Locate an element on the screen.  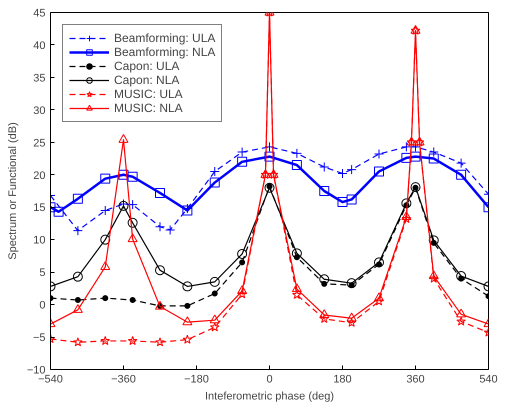
y-tick-label: 5 is located at coordinates (42, 273).